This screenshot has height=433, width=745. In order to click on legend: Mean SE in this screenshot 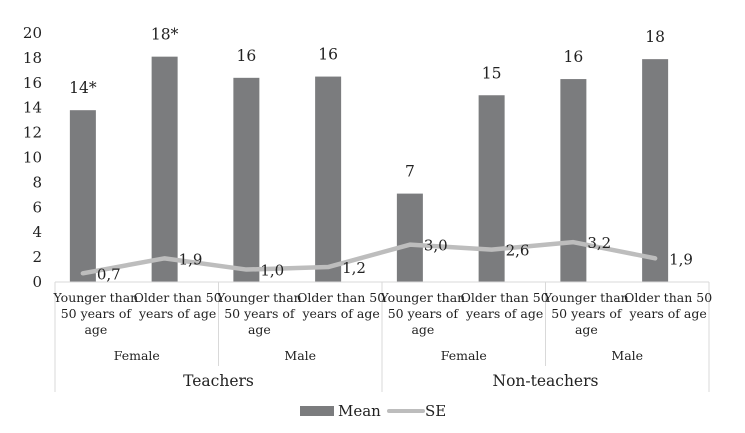, I will do `click(373, 411)`.